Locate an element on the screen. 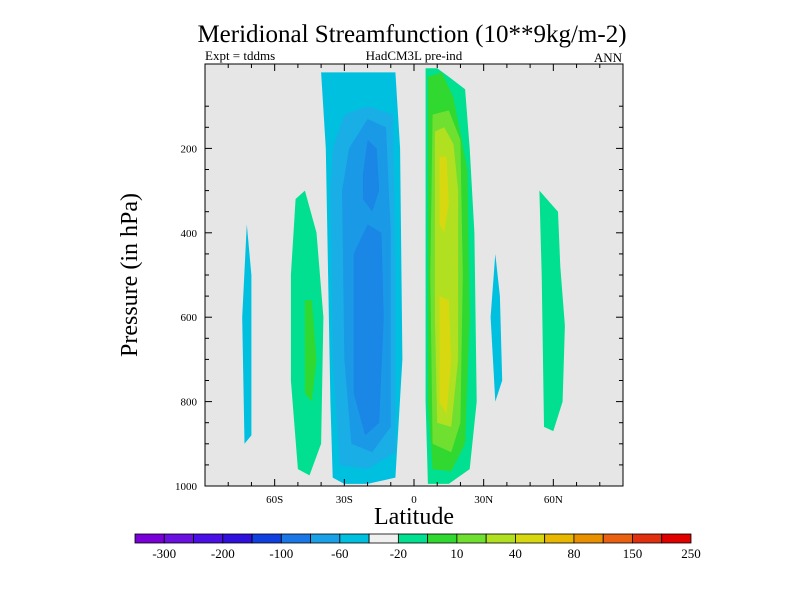 This screenshot has width=800, height=600. colorbar is located at coordinates (413, 538).